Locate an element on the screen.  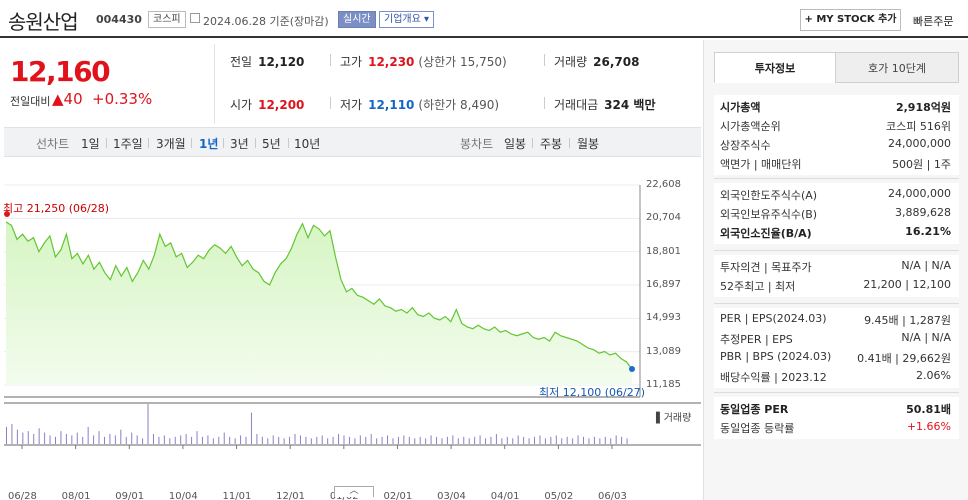
candle-daily: 일봉 is located at coordinates (515, 144).